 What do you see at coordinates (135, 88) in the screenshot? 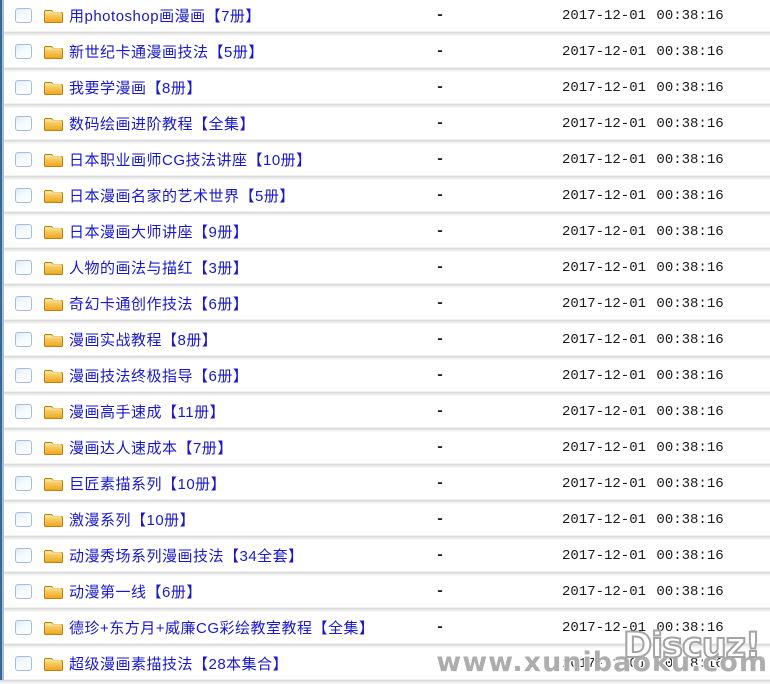
I see `folder-link: 我要学漫画【8册】` at bounding box center [135, 88].